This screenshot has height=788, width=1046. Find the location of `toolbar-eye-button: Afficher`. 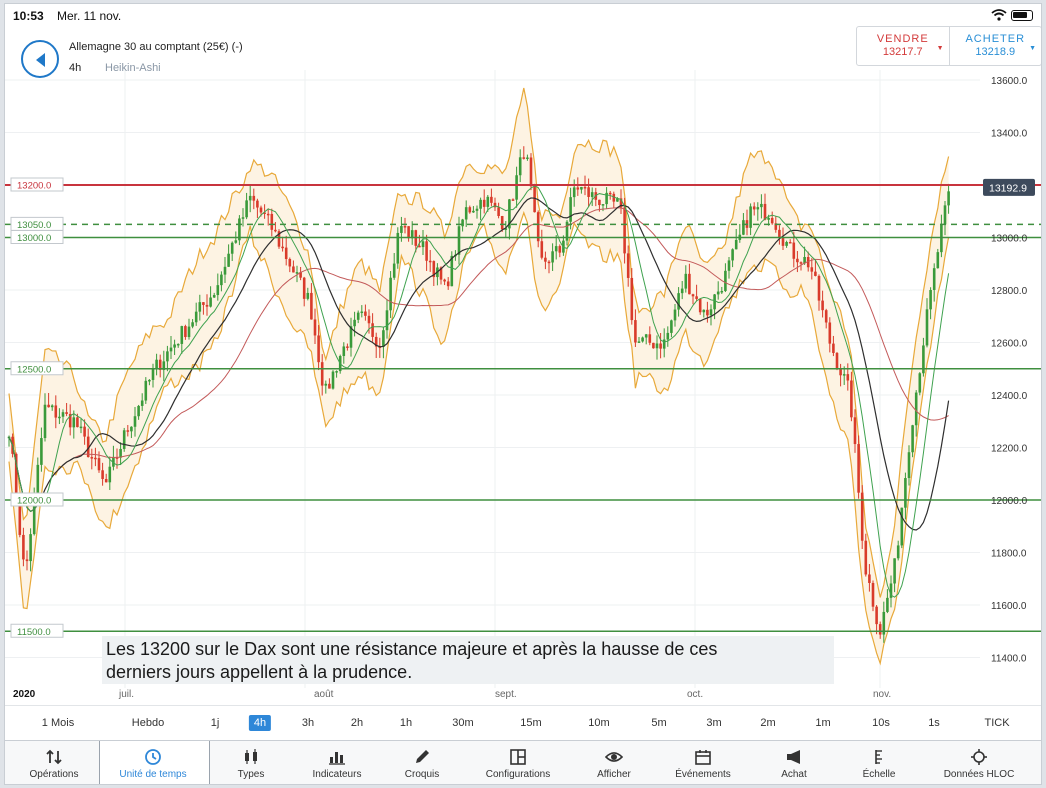

toolbar-eye-button: Afficher is located at coordinates (614, 762).